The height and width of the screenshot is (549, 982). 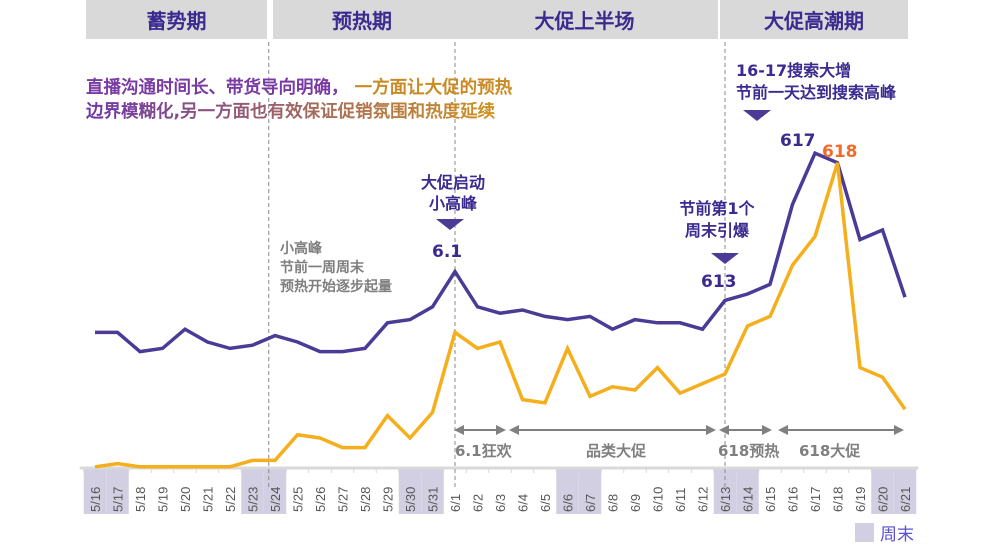 I want to click on phase-label: 大促上半场, so click(x=584, y=21).